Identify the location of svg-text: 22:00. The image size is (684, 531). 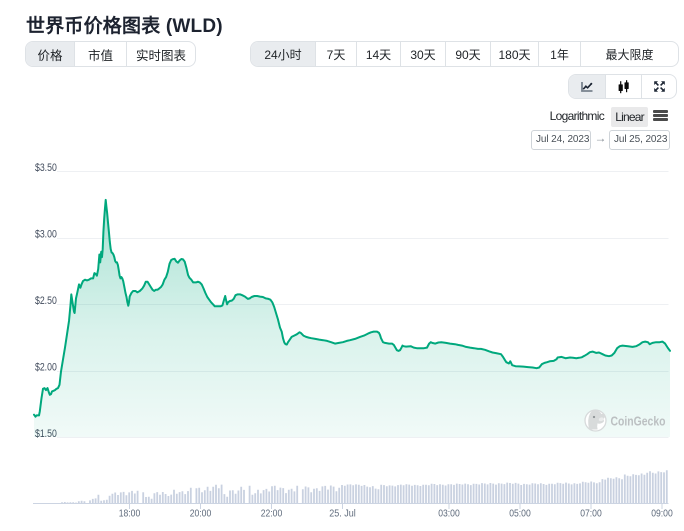
(272, 514).